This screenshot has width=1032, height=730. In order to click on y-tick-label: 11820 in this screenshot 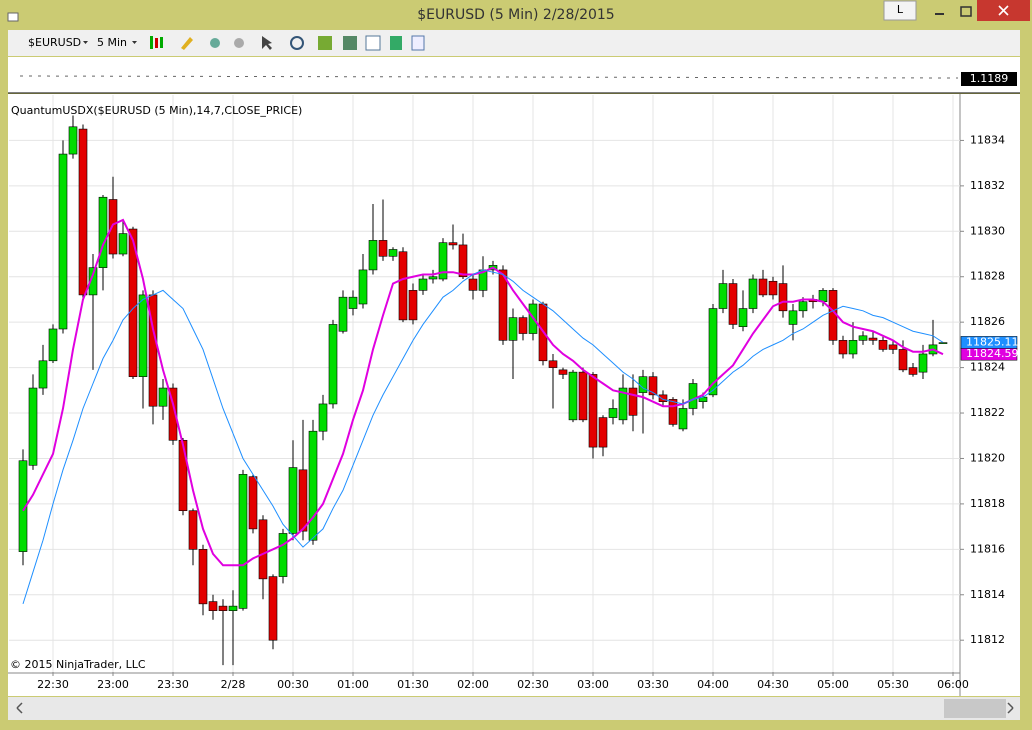, I will do `click(987, 457)`.